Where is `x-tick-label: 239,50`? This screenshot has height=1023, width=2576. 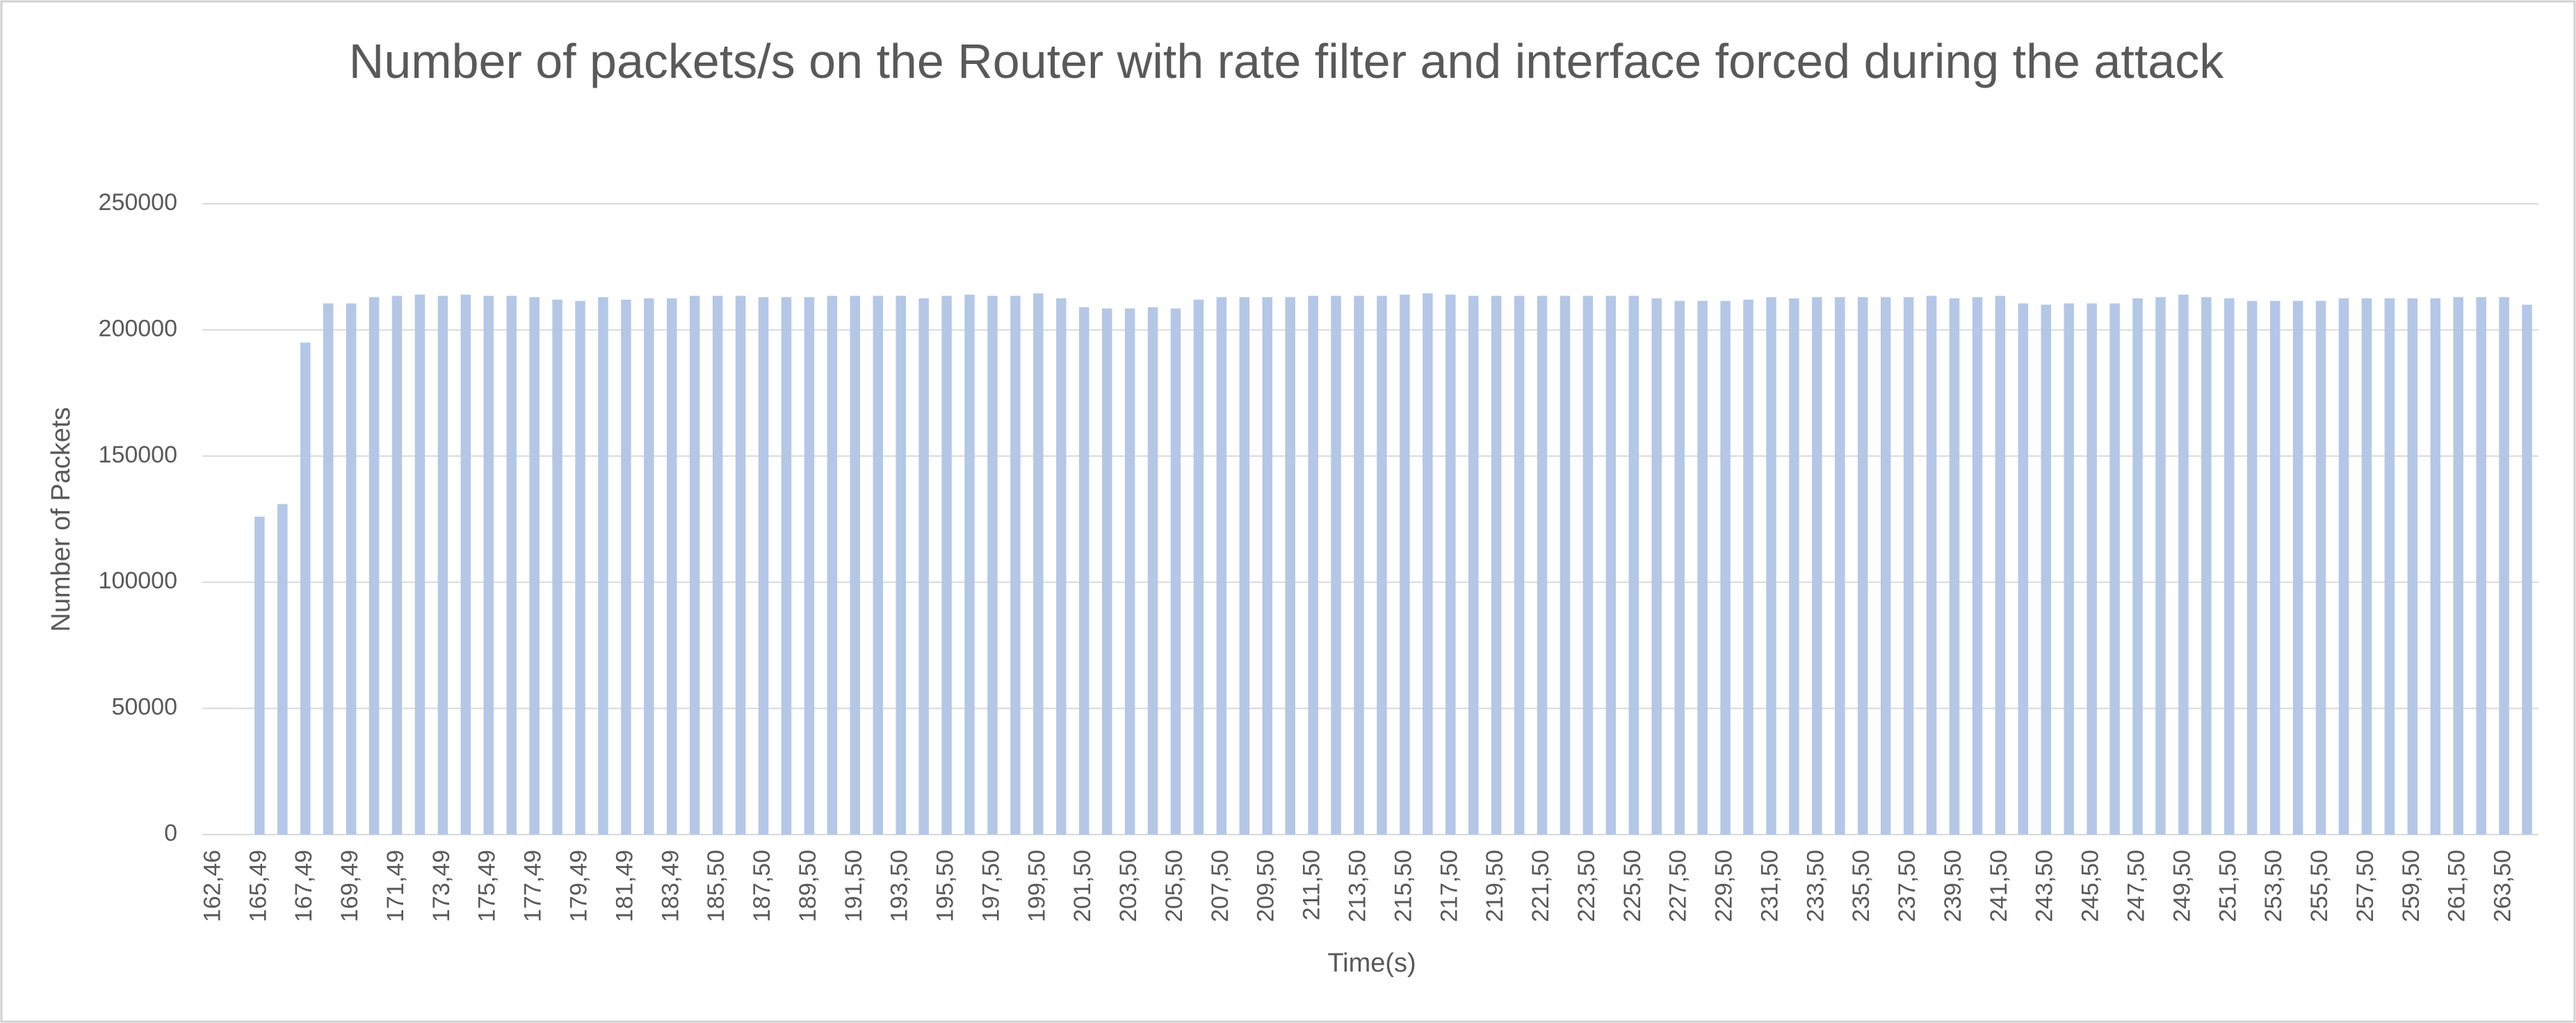 x-tick-label: 239,50 is located at coordinates (1953, 886).